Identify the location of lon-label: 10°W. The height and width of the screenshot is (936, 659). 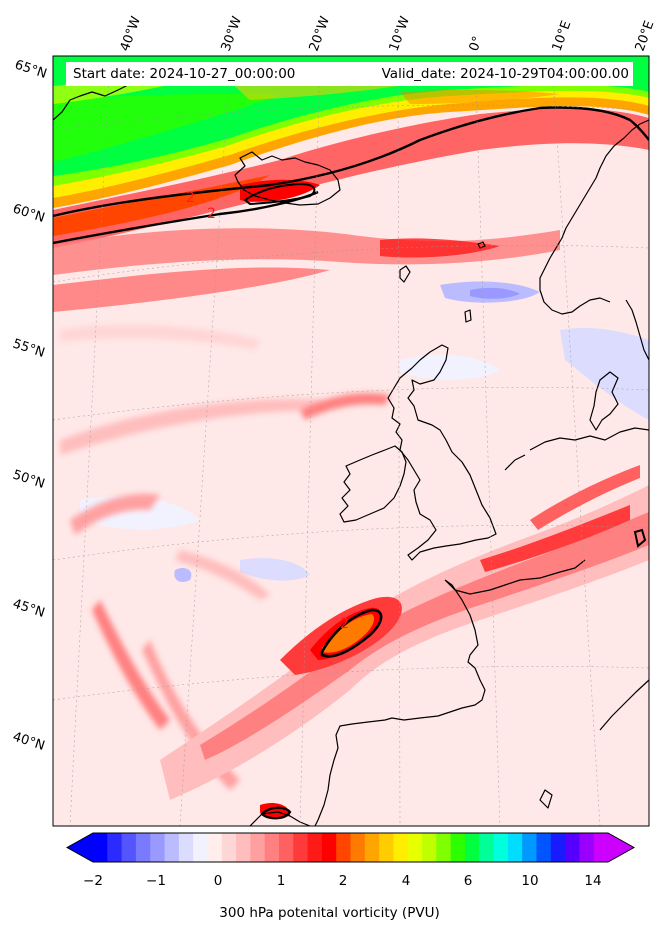
(400, 33).